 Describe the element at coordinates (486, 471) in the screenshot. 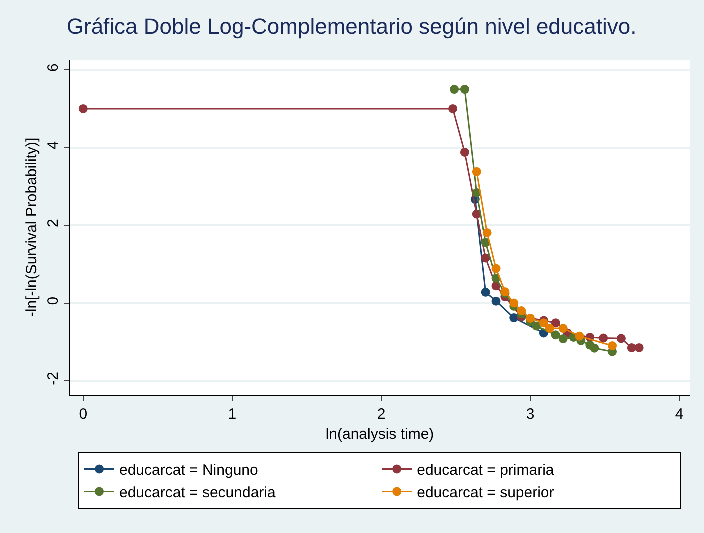

I see `legend-label: educarcat = primaria` at that location.